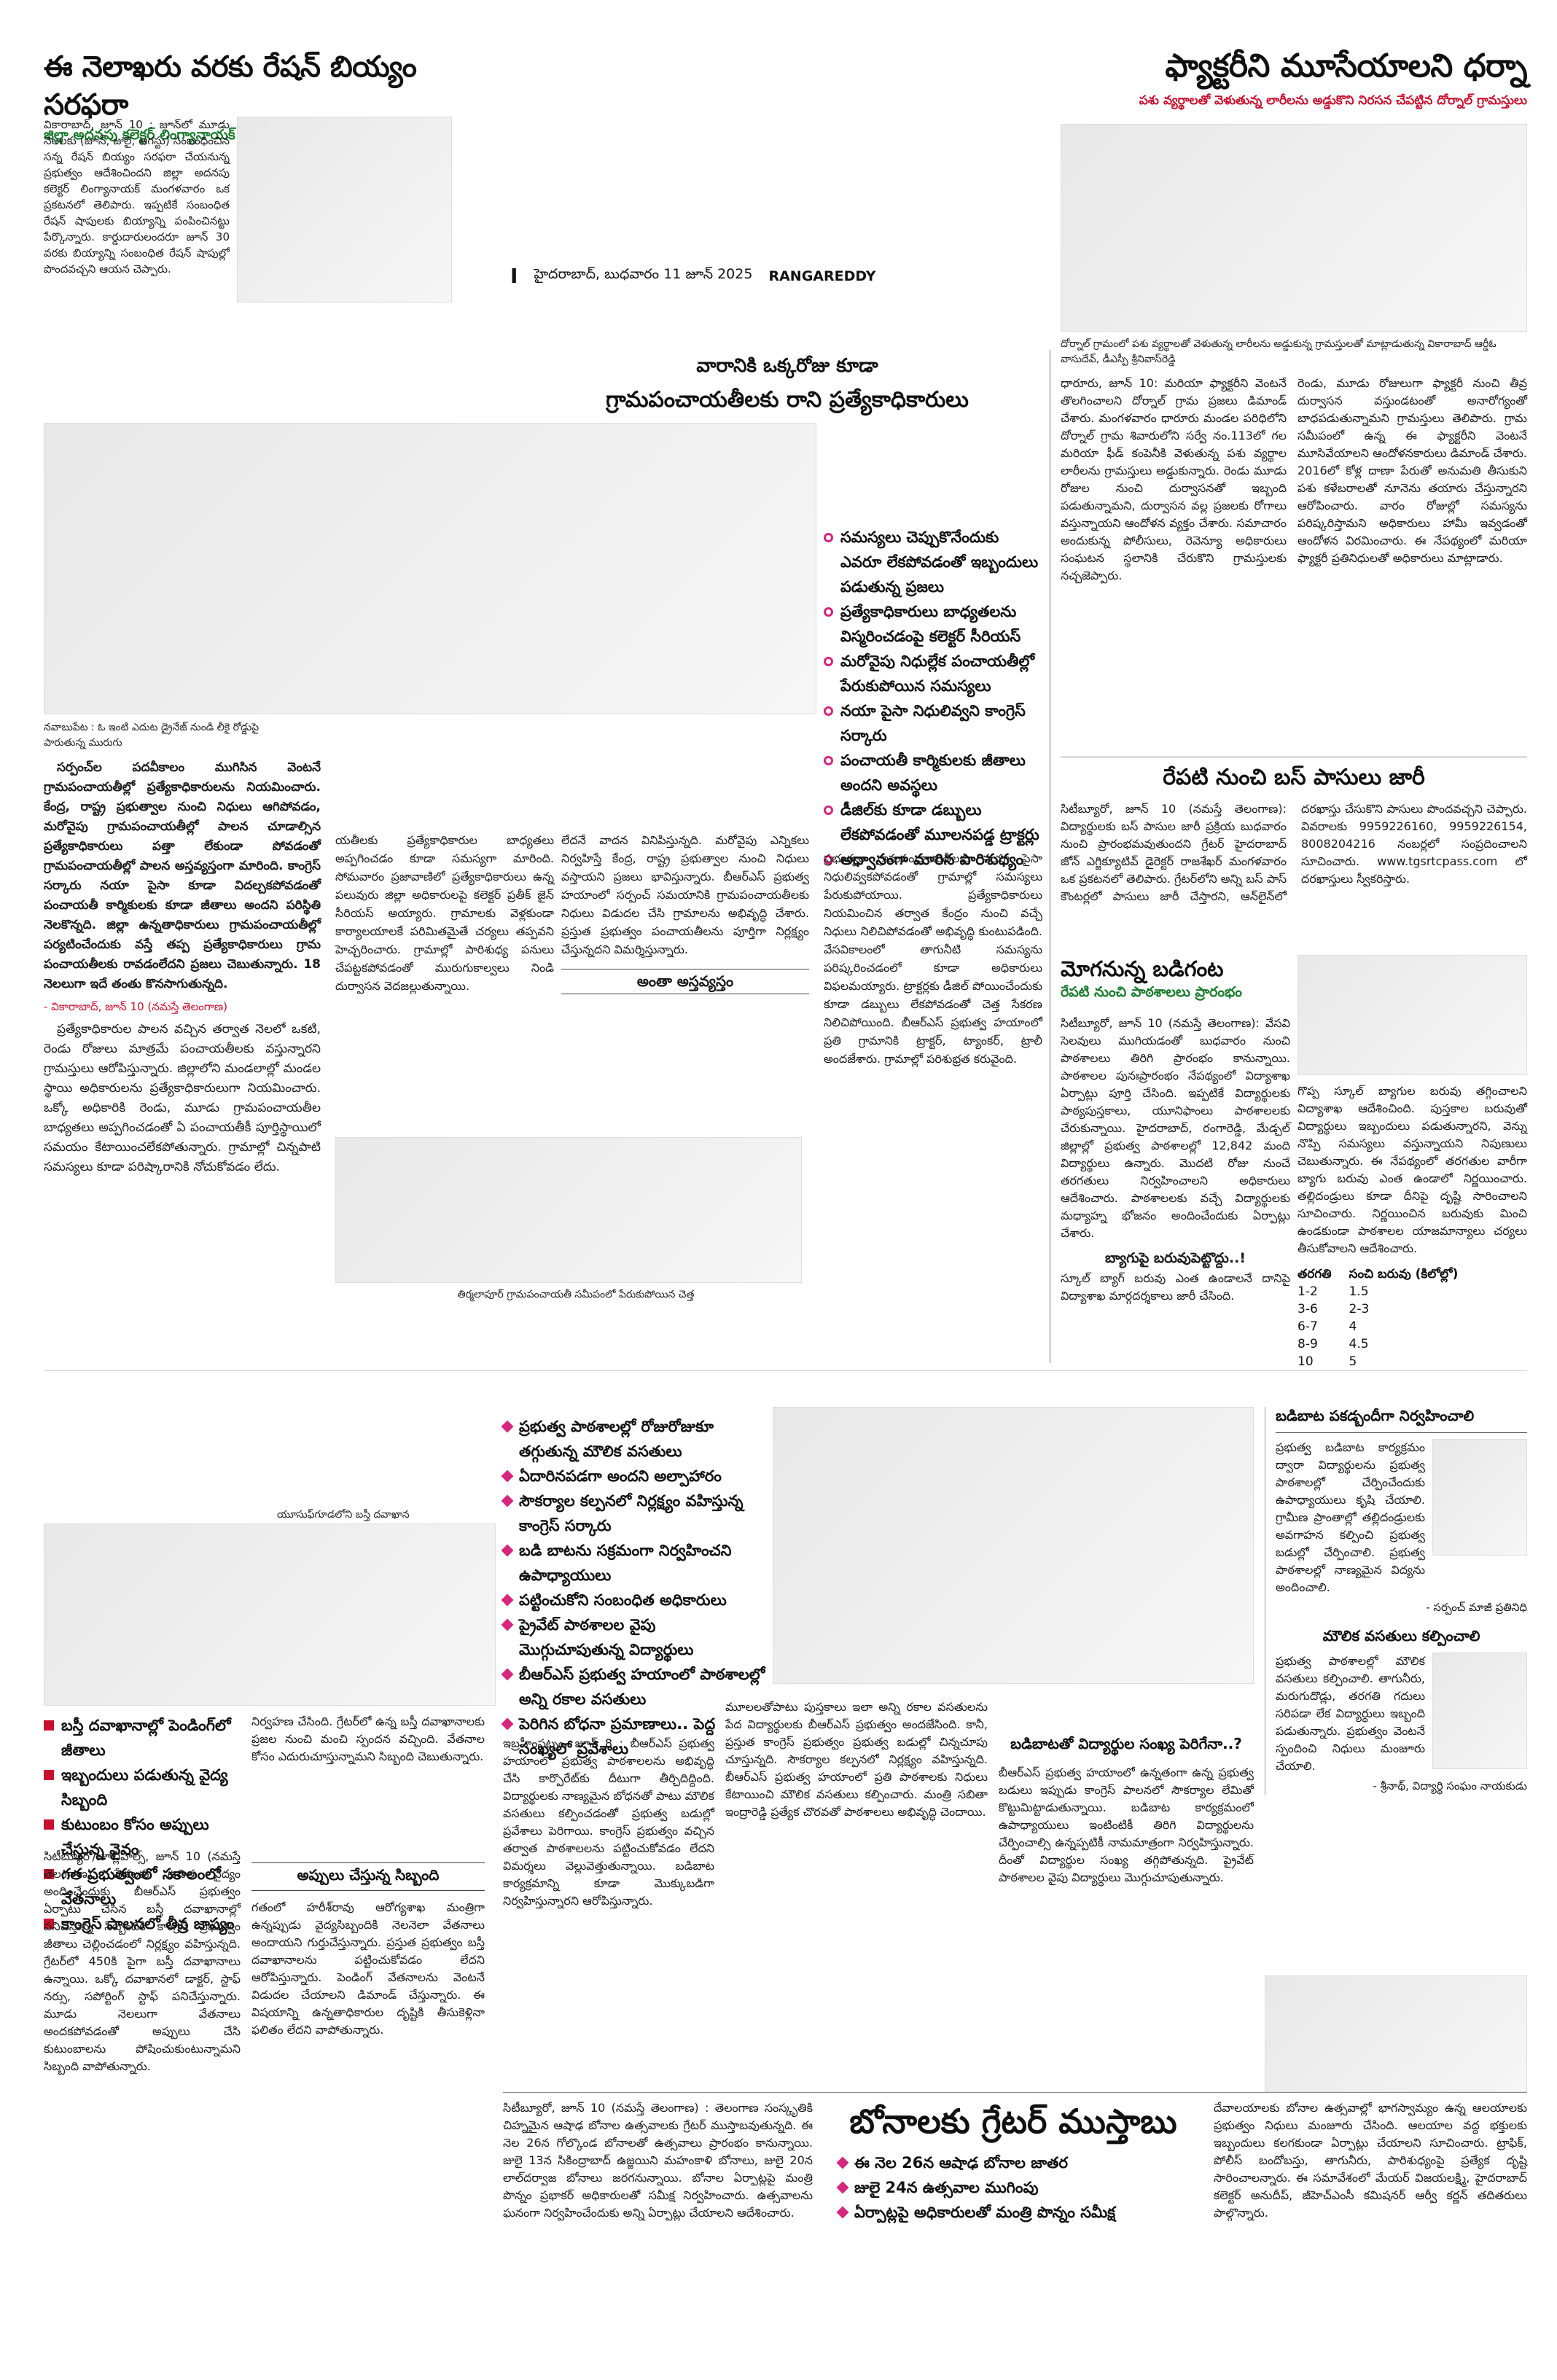  Describe the element at coordinates (343, 1515) in the screenshot. I see `photo-caption-basti: యూసుఫ్‌గూడలోని బస్తీ దవాఖాన` at that location.